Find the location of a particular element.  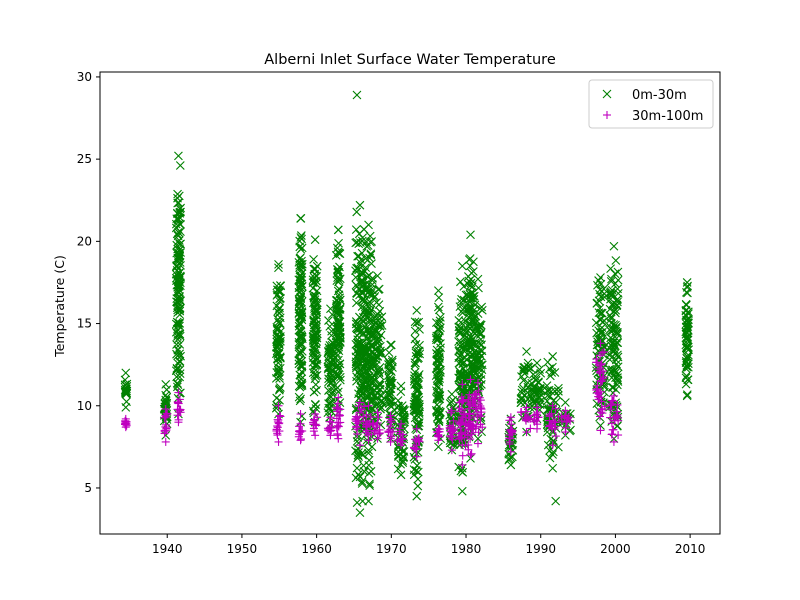

x-tick-label: 1940 is located at coordinates (167, 549).